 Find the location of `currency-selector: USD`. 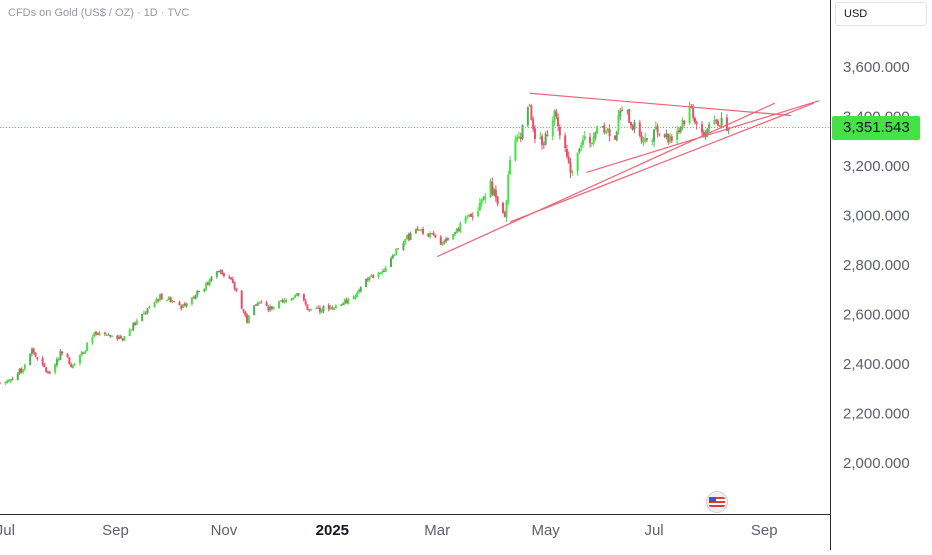

currency-selector: USD is located at coordinates (881, 14).